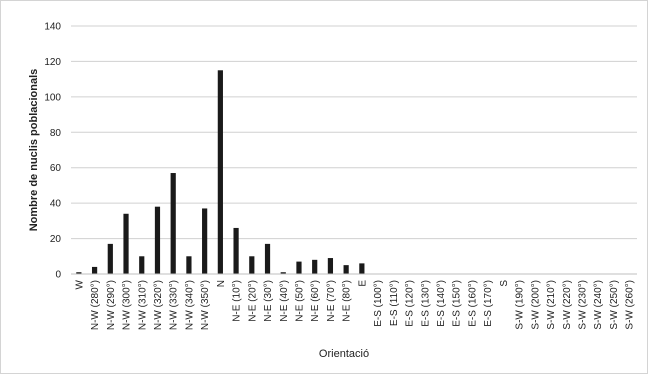 Image resolution: width=648 pixels, height=375 pixels. What do you see at coordinates (221, 283) in the screenshot?
I see `x-tick-label: N` at bounding box center [221, 283].